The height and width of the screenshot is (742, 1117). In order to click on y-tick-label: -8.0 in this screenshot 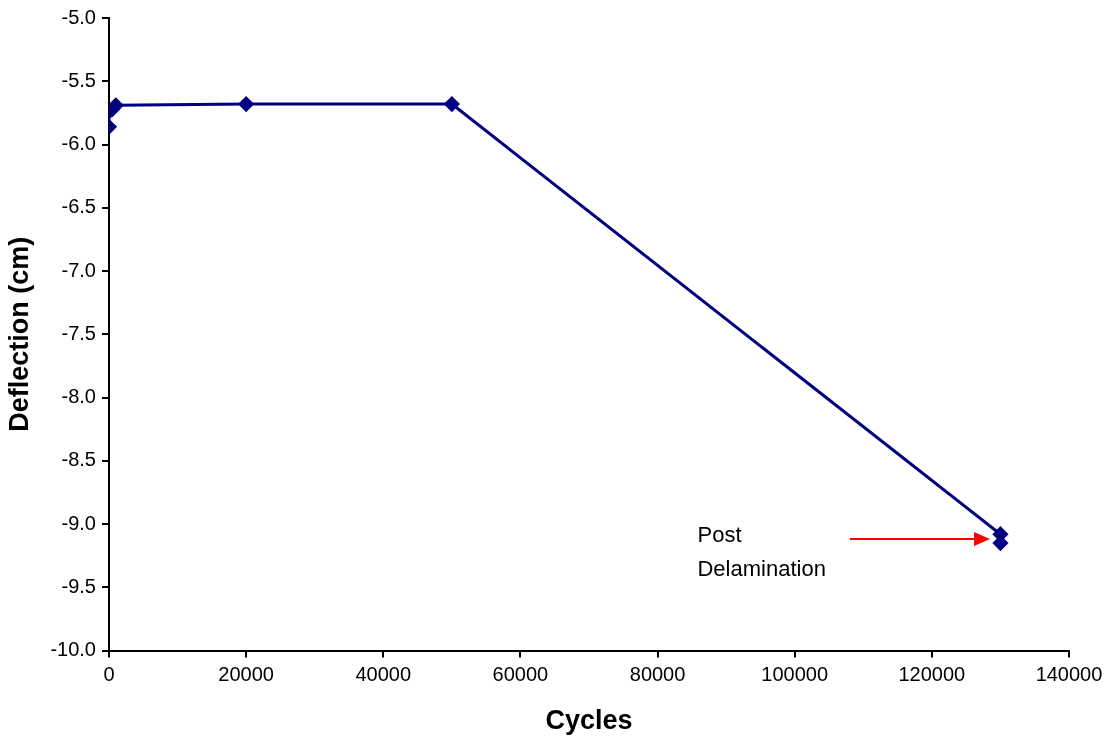, I will do `click(78, 396)`.